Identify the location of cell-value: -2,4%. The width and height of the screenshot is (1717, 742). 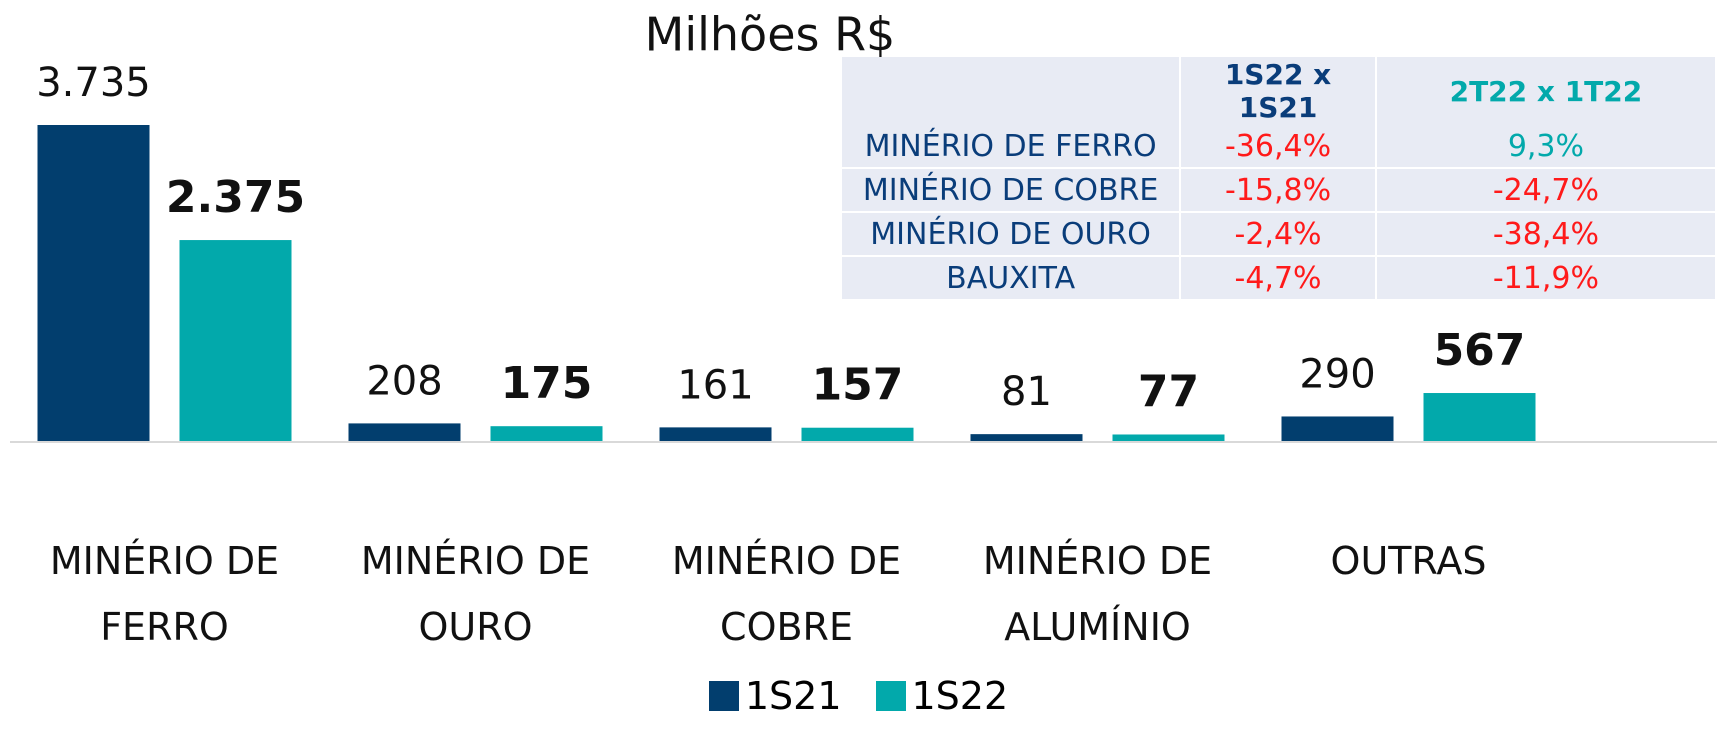
(1278, 235).